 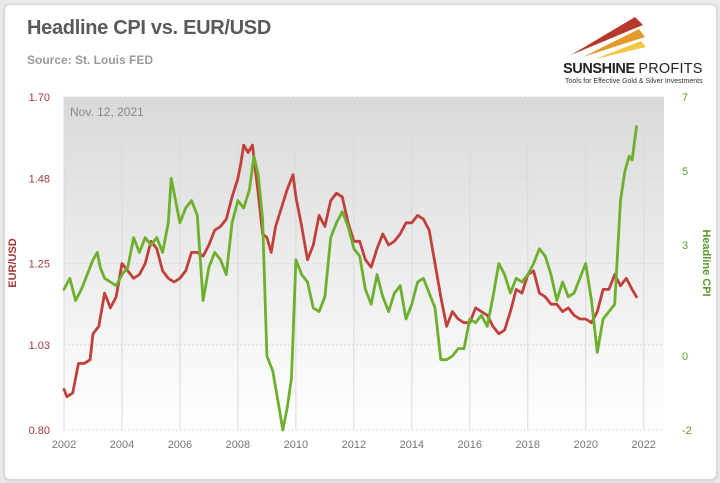 I want to click on logo-name: SUNSHINE PROFITS, so click(x=633, y=69).